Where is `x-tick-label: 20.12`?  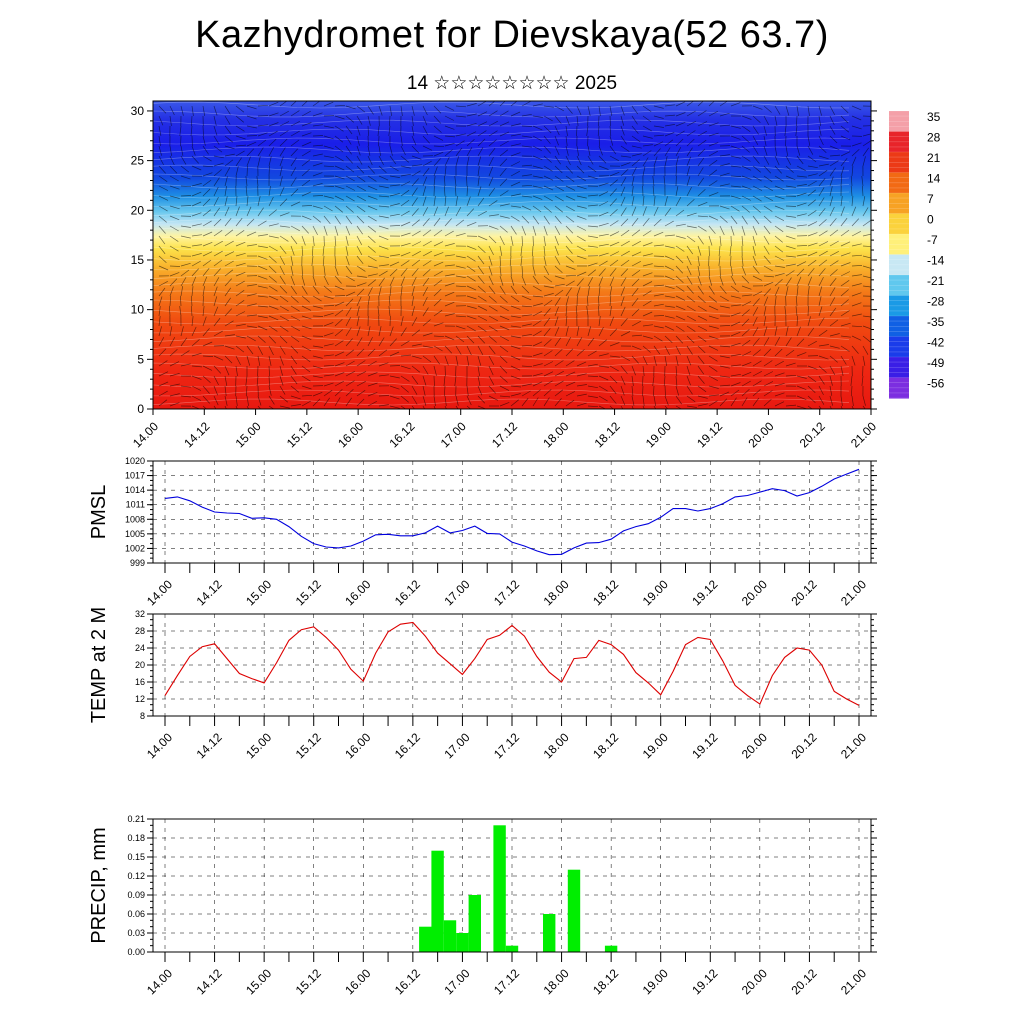
x-tick-label: 20.12 is located at coordinates (803, 981).